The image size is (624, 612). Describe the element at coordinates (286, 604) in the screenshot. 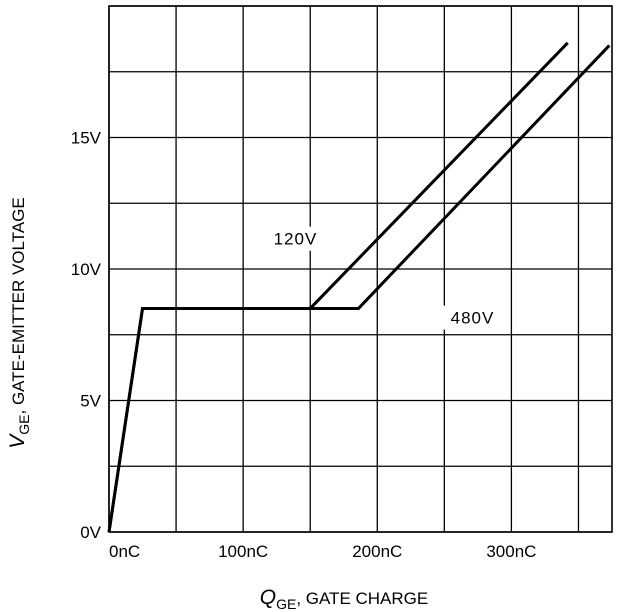

I see `x-axis-subscript: GE` at that location.